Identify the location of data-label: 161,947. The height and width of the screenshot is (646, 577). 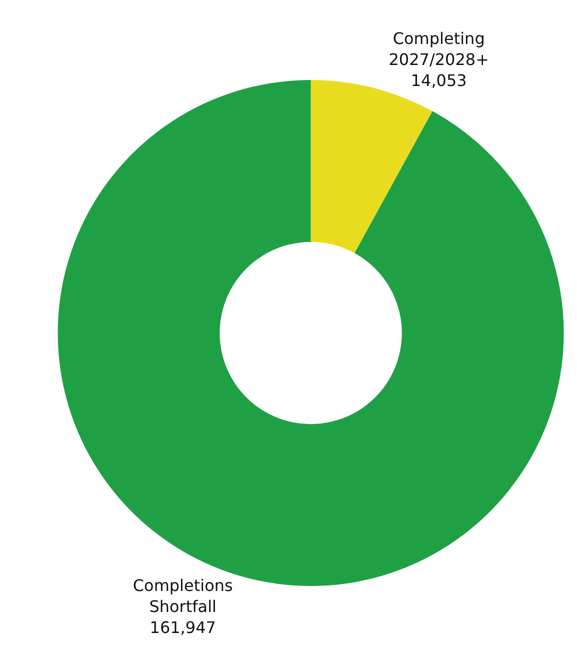
(183, 627).